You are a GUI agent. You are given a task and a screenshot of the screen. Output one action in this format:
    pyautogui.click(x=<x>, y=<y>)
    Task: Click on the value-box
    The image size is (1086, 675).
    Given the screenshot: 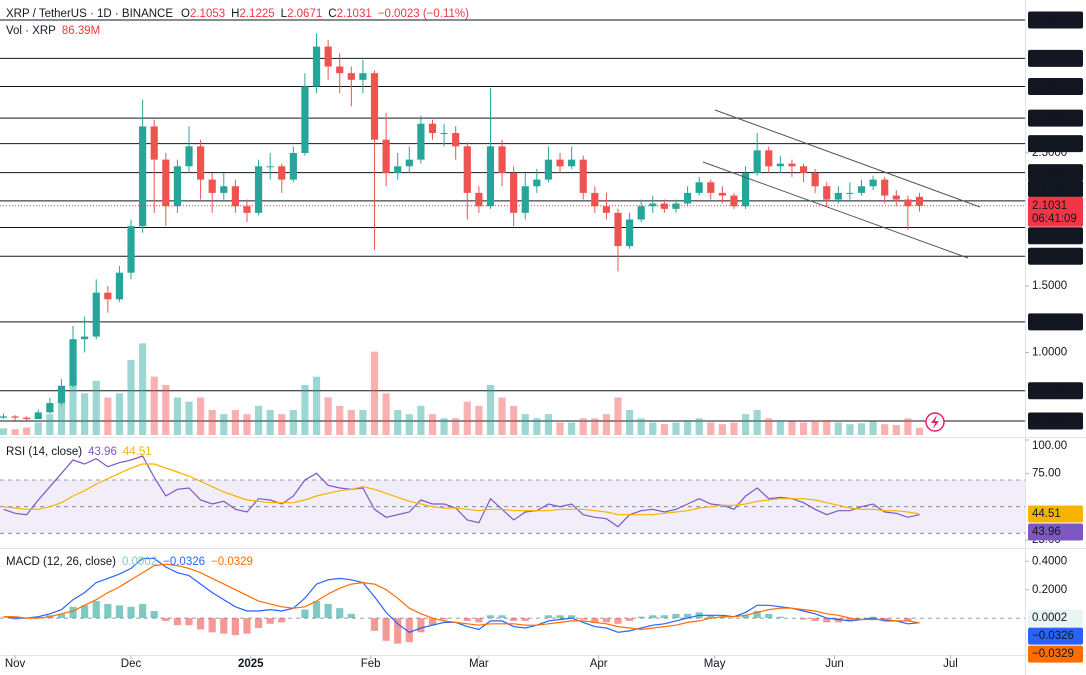 What is the action you would take?
    pyautogui.click(x=1055, y=618)
    